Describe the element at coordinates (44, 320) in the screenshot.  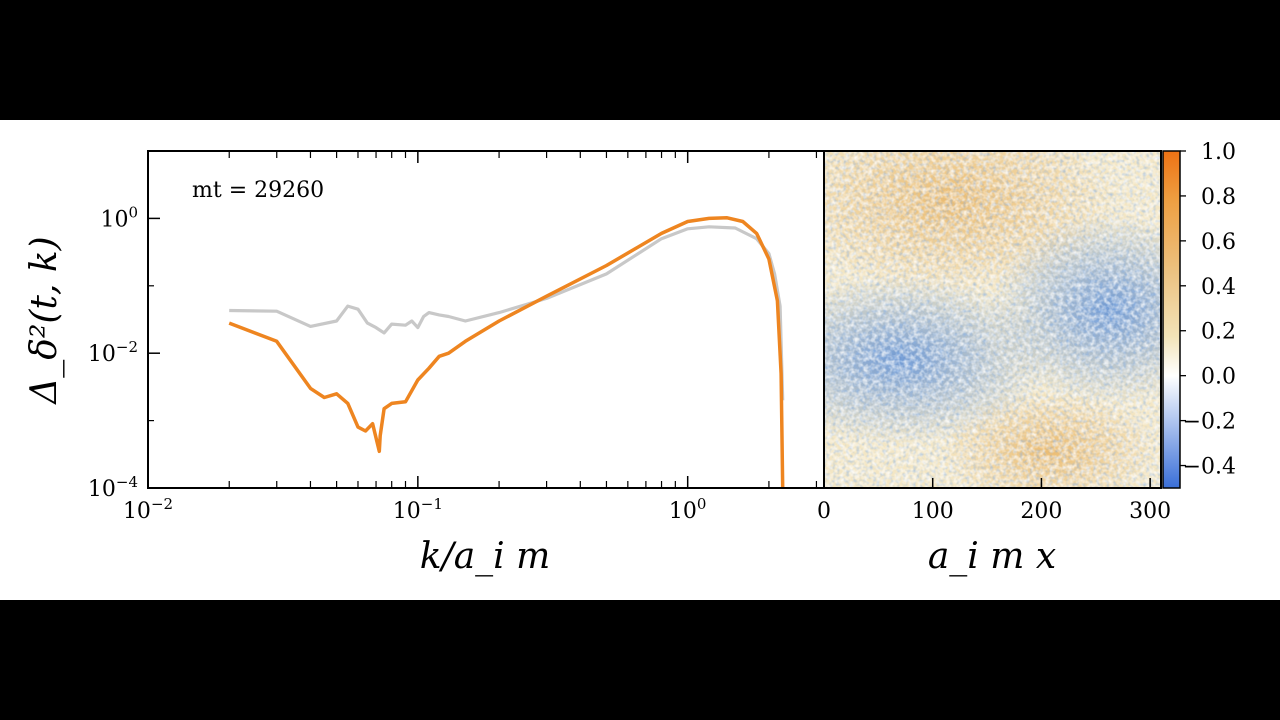
I see `y-axis-label: Δ_δ²(t, k)` at that location.